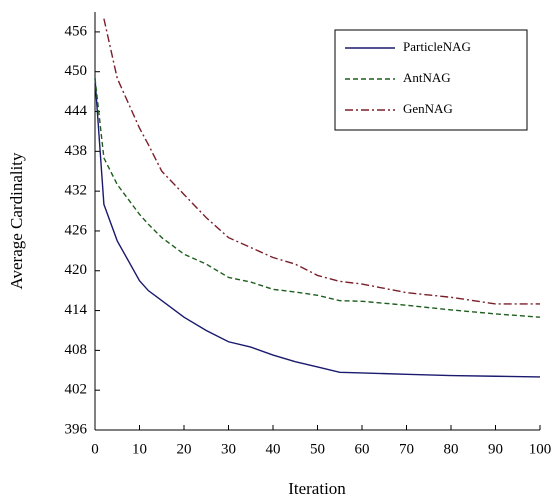  Describe the element at coordinates (76, 429) in the screenshot. I see `y-tick-label: 396` at that location.